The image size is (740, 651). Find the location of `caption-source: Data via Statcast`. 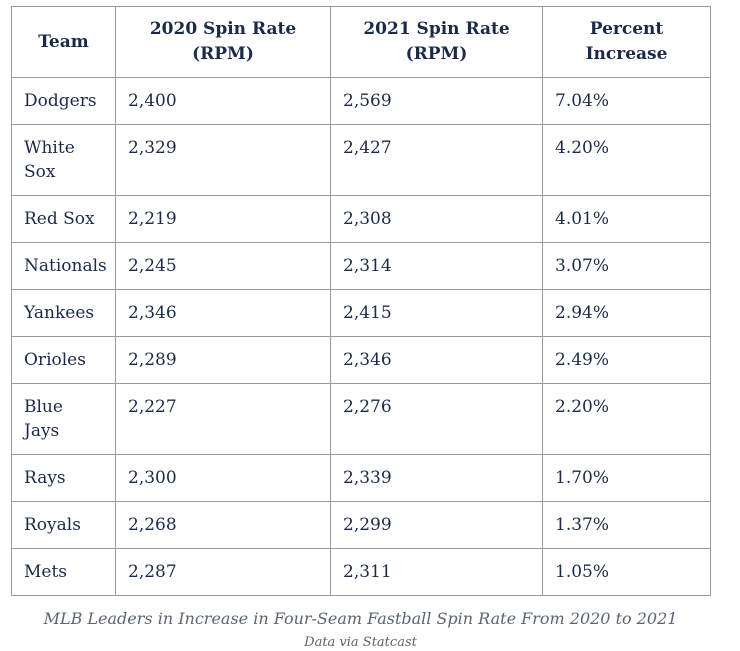

caption-source: Data via Statcast is located at coordinates (360, 642).